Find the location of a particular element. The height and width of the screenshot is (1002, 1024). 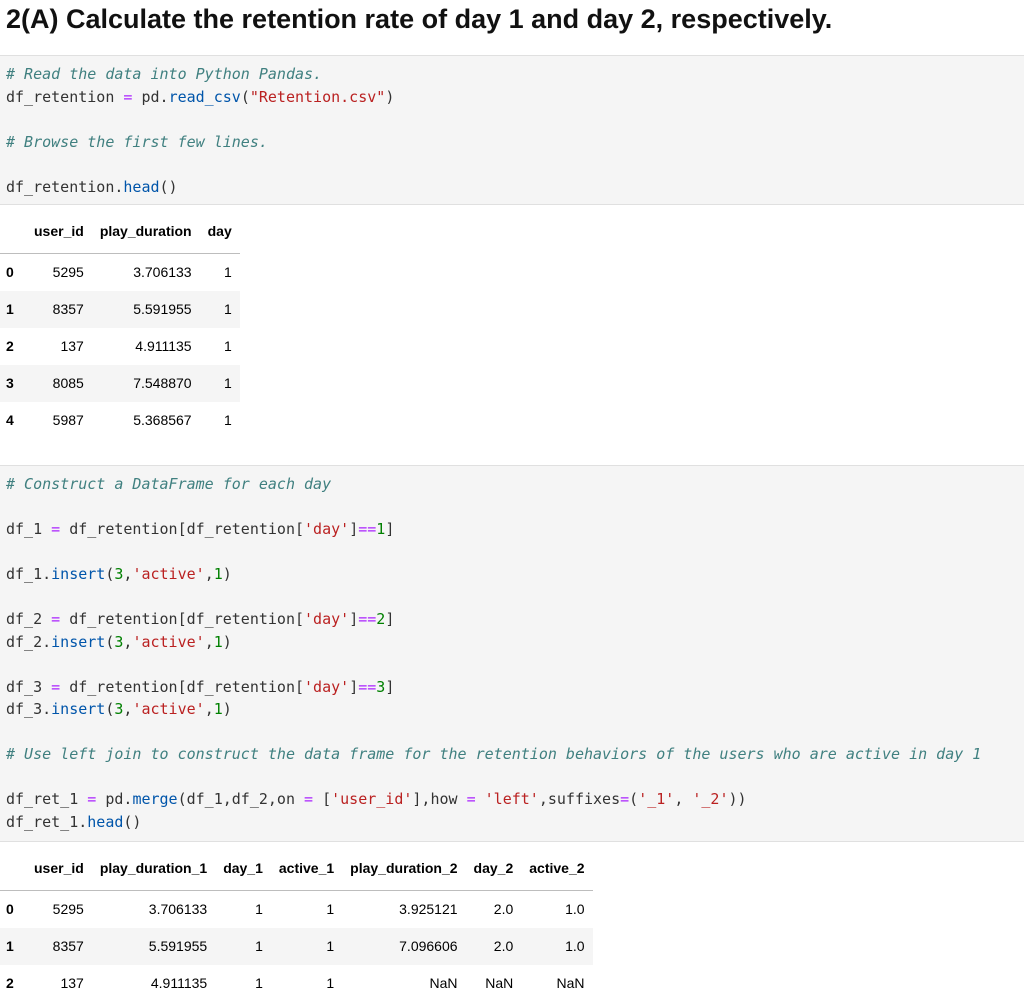

code-token: () is located at coordinates (168, 186).